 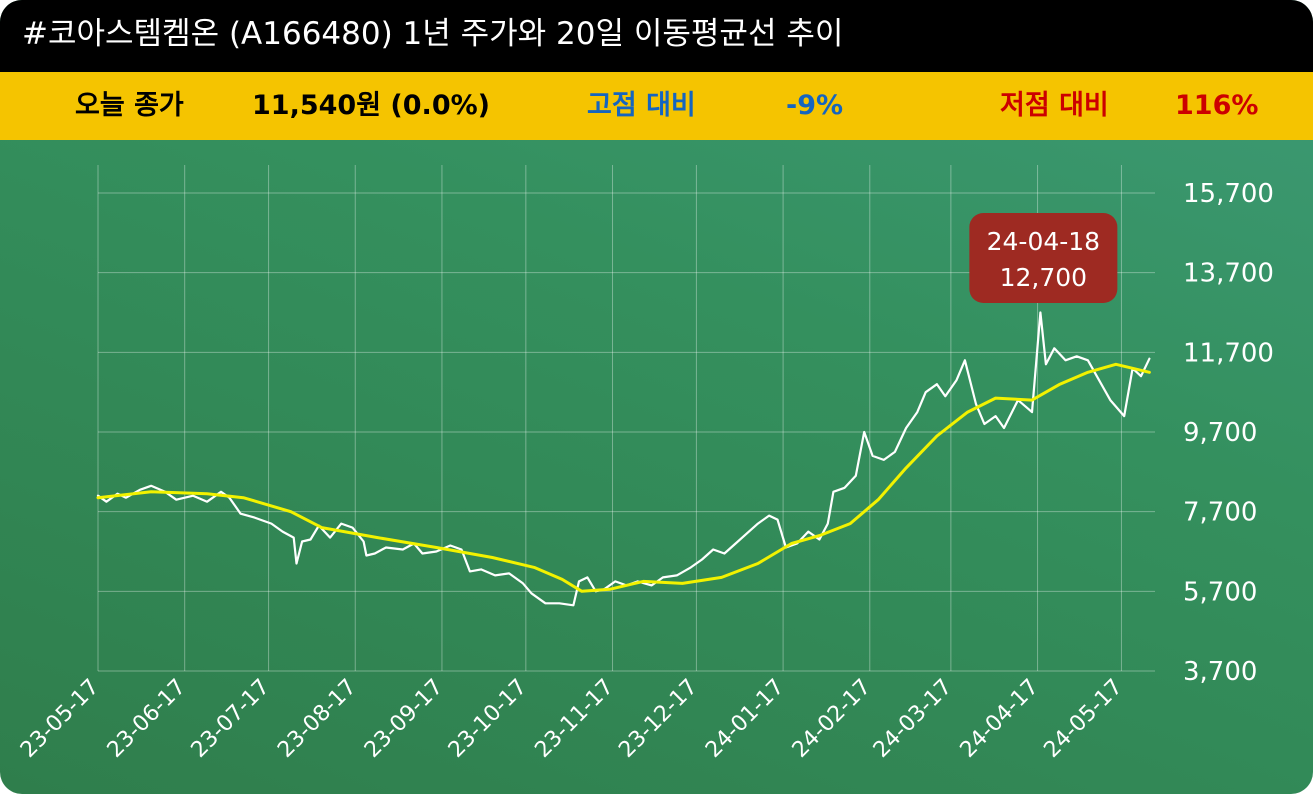 What do you see at coordinates (1054, 105) in the screenshot?
I see `low-compare-label: 저점 대비` at bounding box center [1054, 105].